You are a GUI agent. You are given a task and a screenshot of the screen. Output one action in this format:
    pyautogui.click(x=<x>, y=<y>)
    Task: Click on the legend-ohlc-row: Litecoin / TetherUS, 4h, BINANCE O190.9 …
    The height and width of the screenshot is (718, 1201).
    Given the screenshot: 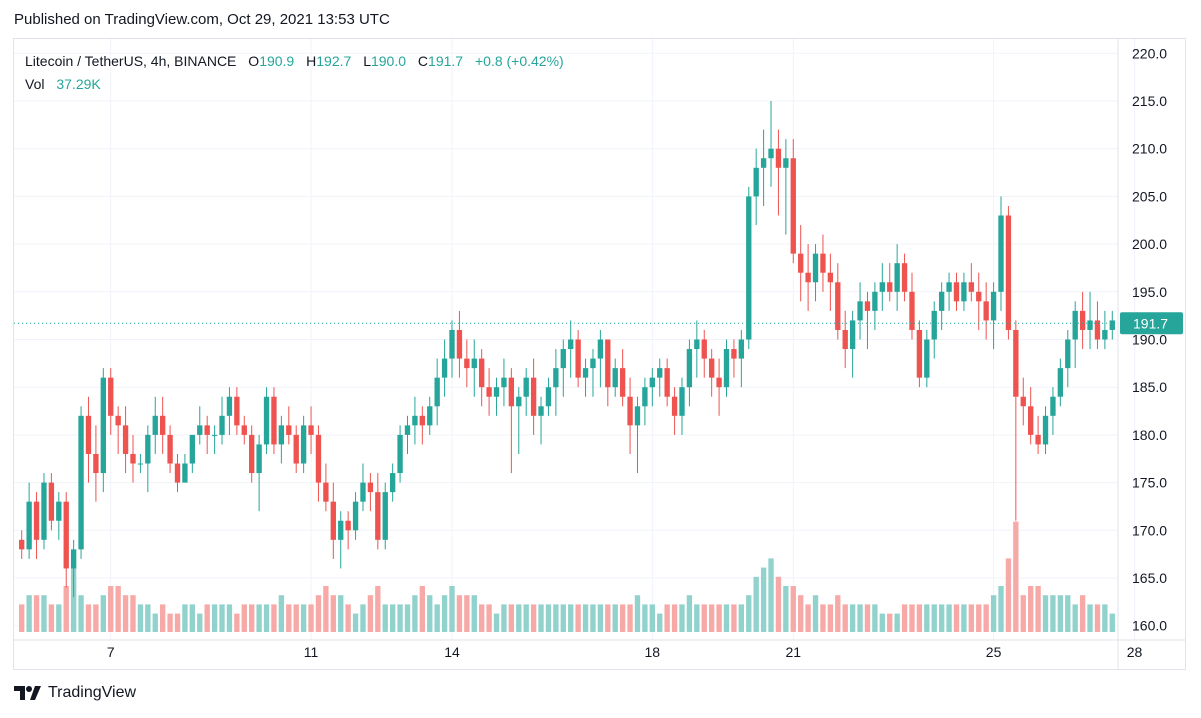 What is the action you would take?
    pyautogui.click(x=294, y=61)
    